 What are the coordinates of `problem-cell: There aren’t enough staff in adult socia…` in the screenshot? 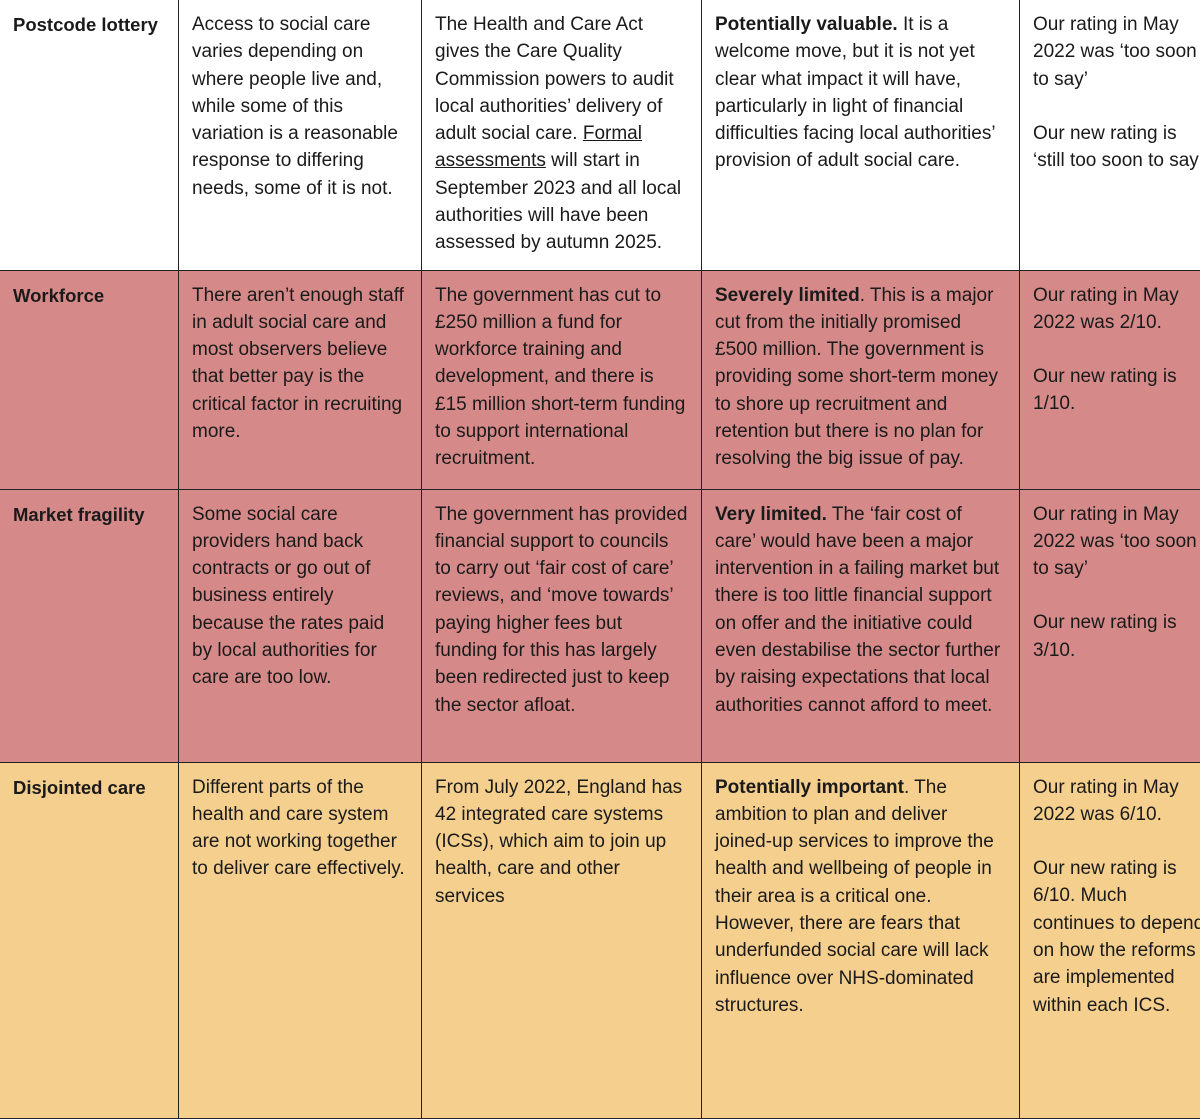 It's located at (300, 379).